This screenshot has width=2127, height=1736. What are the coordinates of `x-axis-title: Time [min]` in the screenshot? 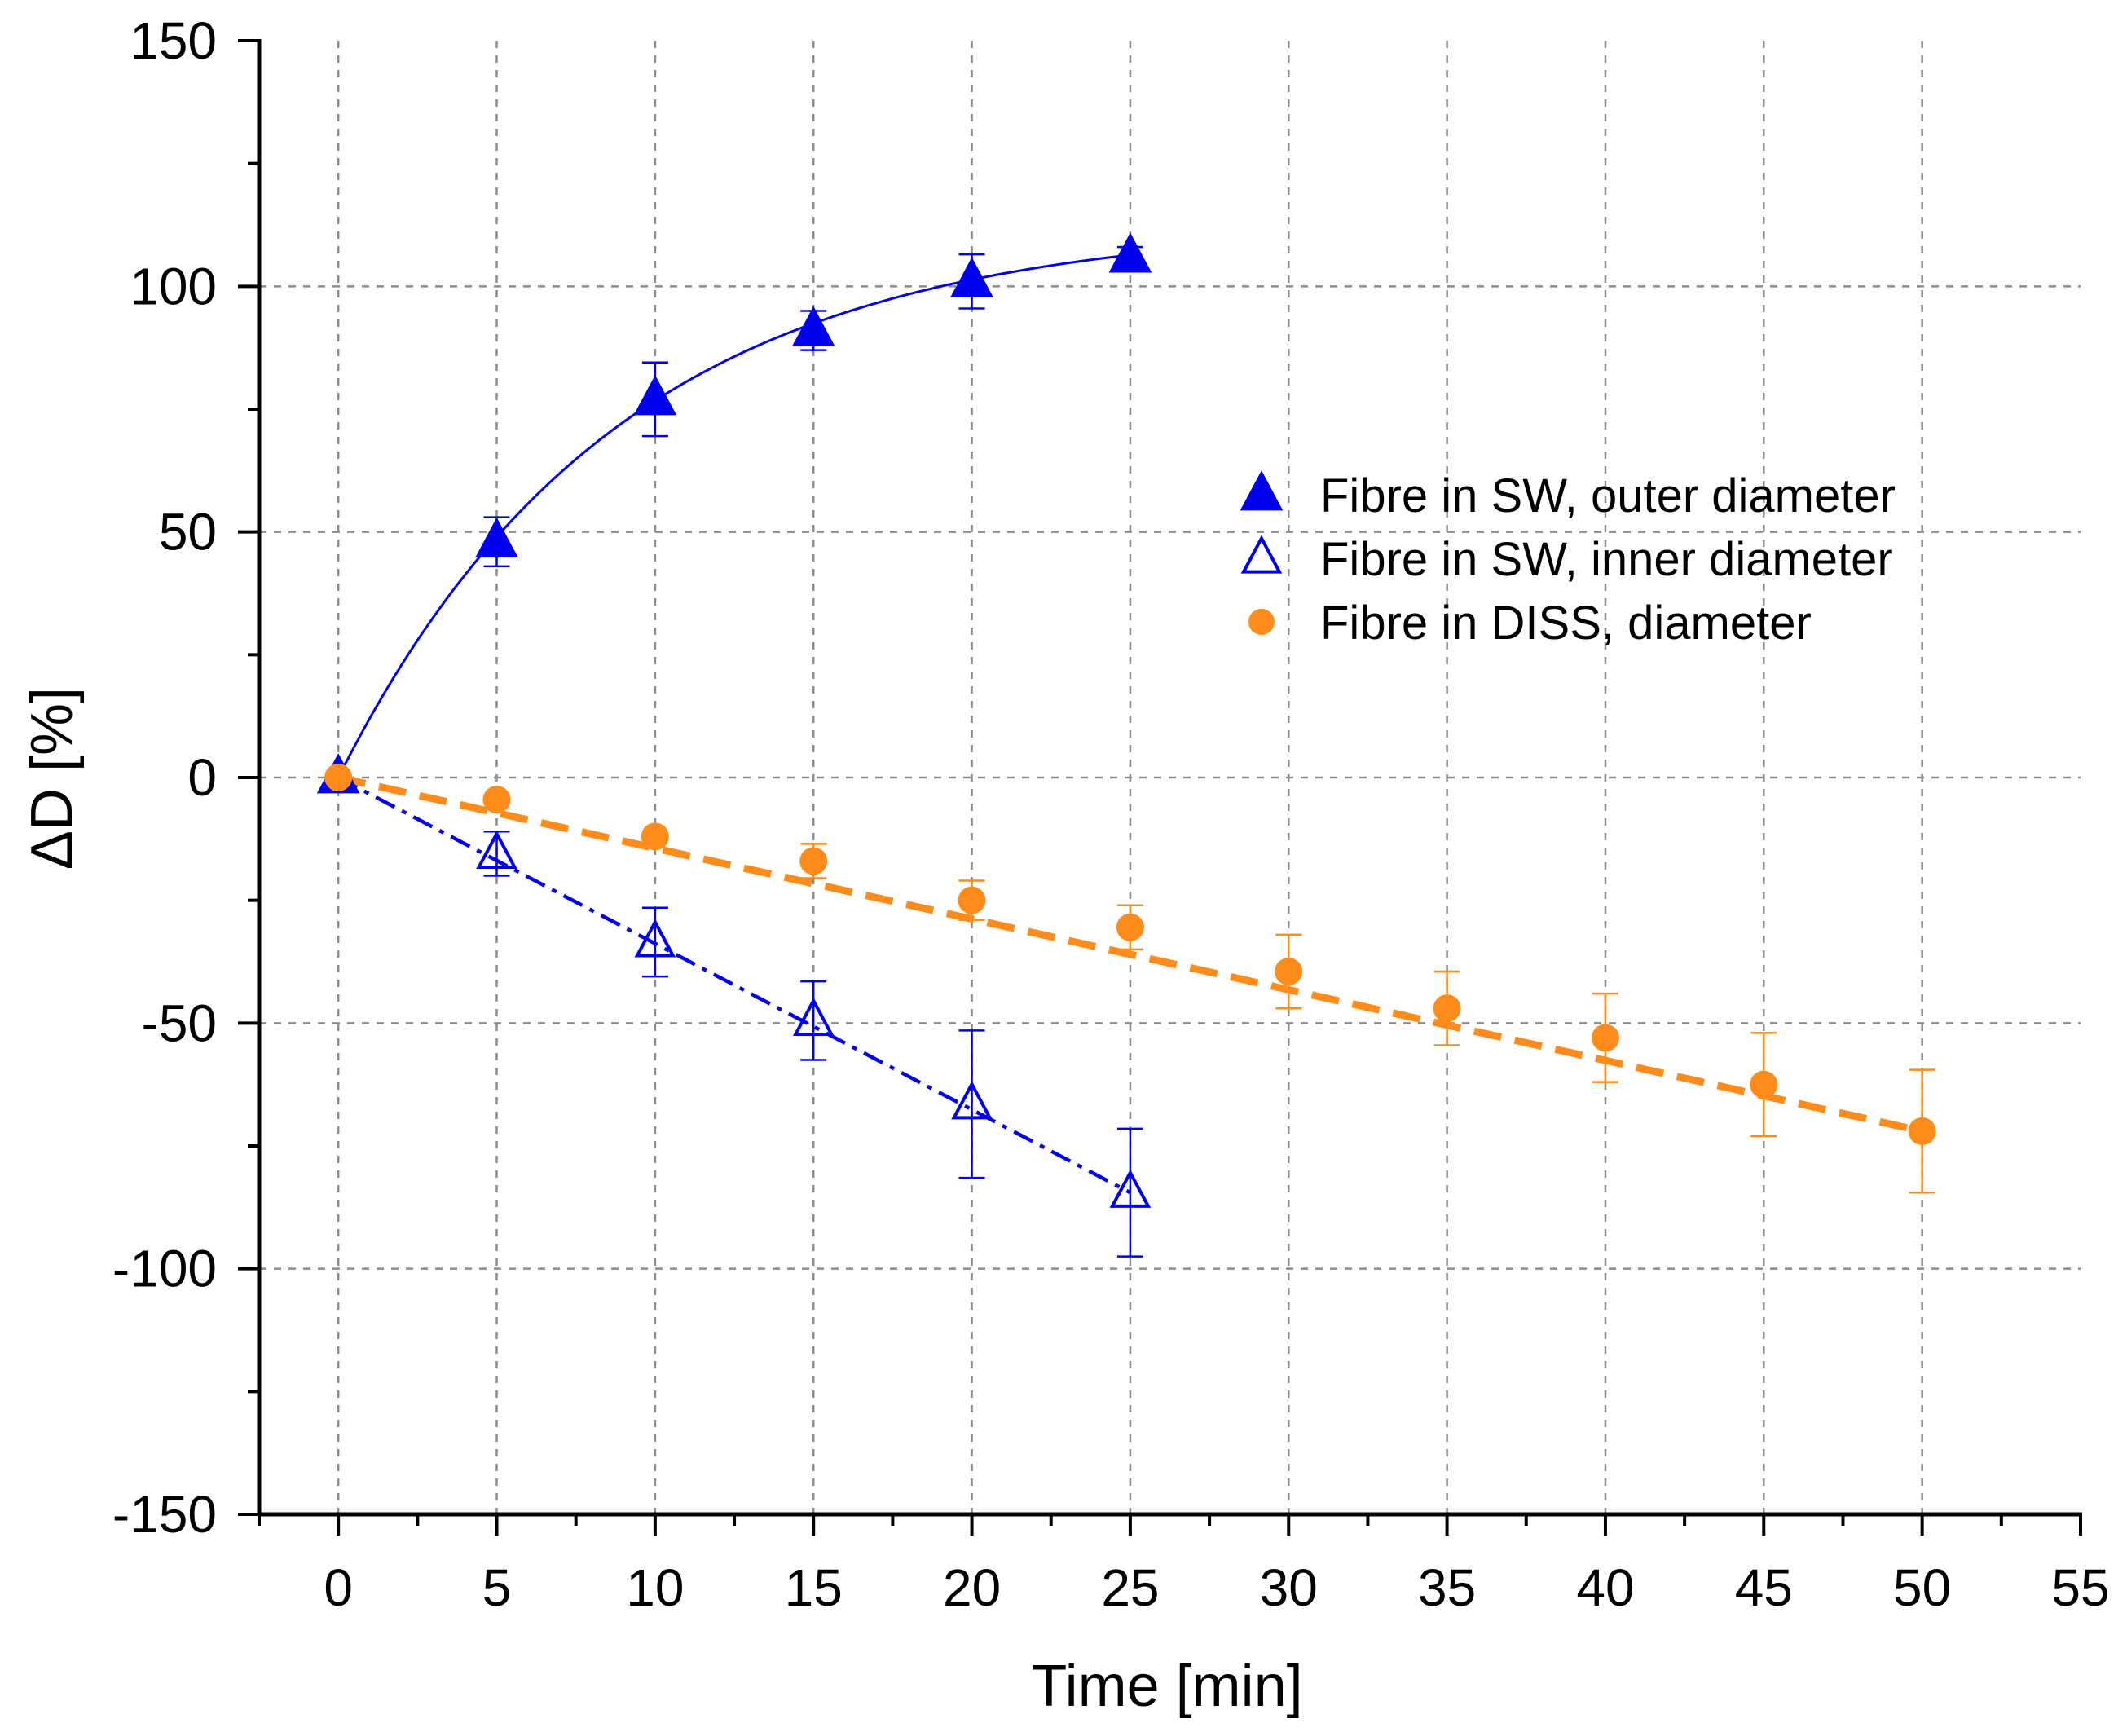 It's located at (1167, 1686).